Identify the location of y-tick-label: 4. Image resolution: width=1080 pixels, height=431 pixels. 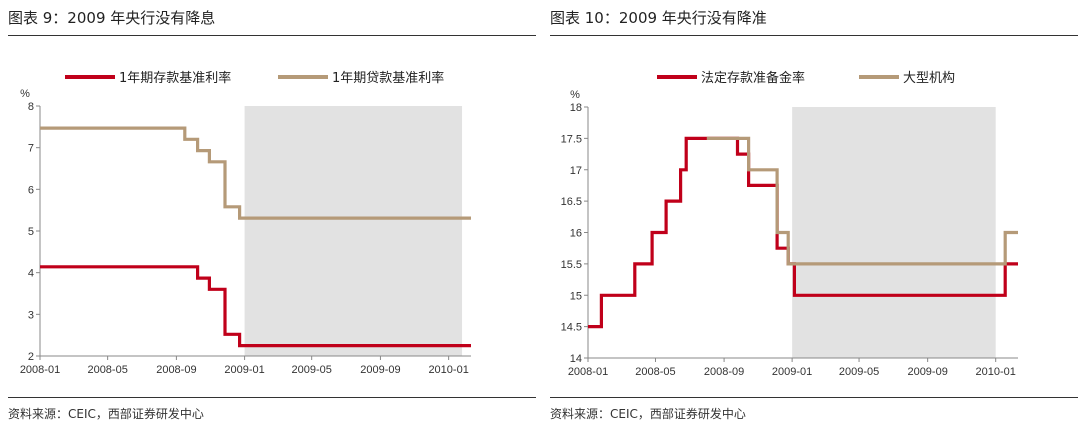
(31, 274).